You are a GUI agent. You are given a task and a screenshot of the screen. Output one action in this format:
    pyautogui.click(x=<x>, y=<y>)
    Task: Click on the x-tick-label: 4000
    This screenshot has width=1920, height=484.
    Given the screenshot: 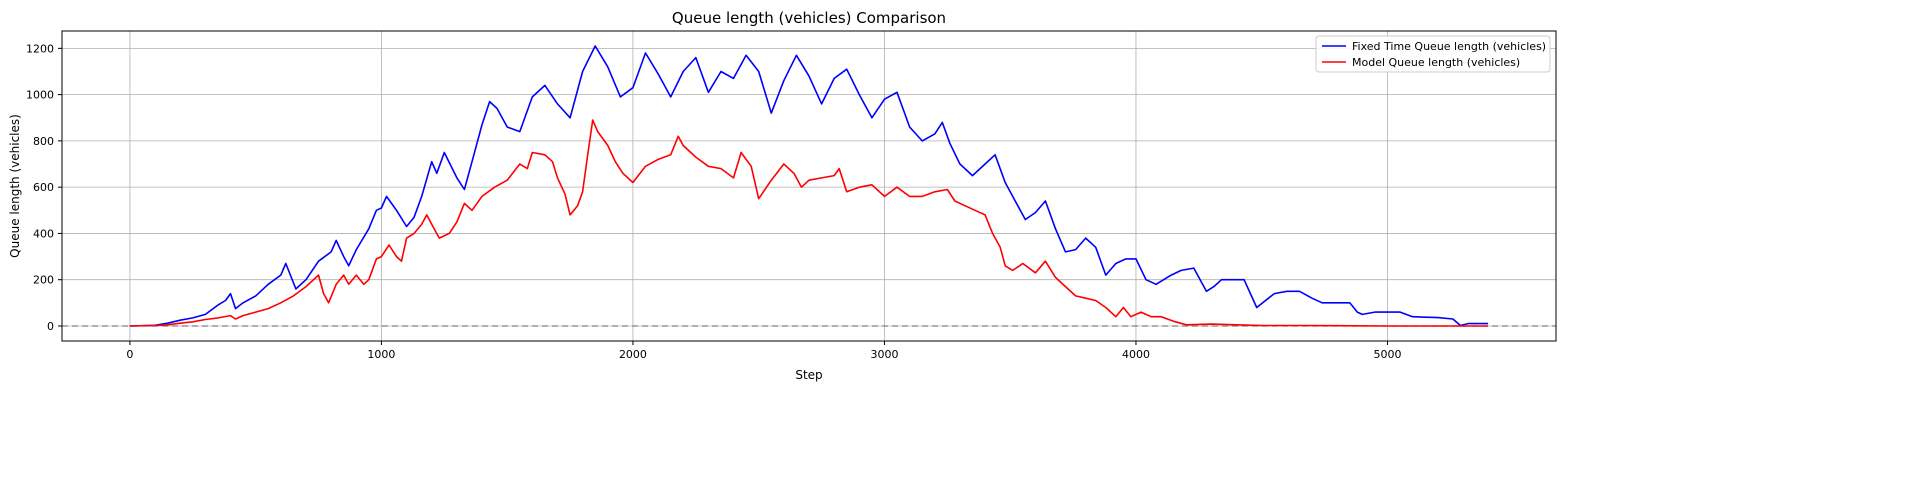 What is the action you would take?
    pyautogui.click(x=1136, y=354)
    